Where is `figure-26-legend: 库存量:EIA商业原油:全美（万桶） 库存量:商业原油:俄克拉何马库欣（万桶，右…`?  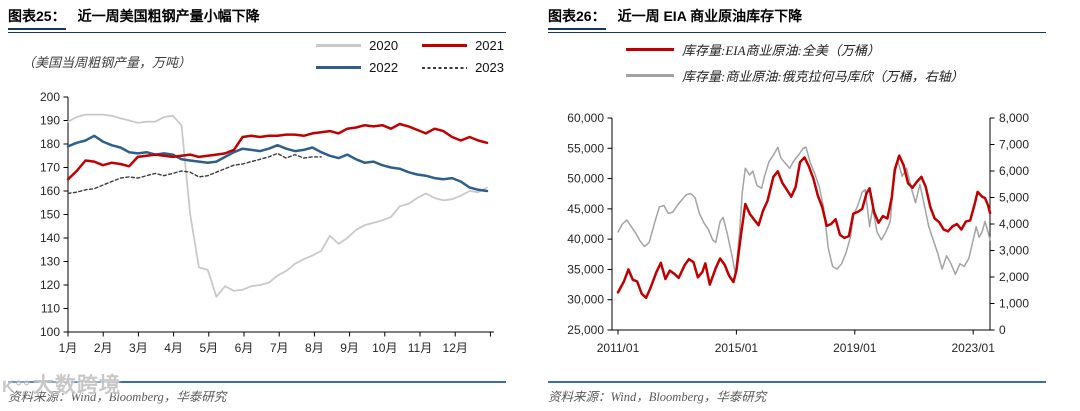
figure-26-legend: 库存量:EIA商业原油:全美（万桶） 库存量:商业原油:俄克拉何马库欣（万桶，右… is located at coordinates (795, 62).